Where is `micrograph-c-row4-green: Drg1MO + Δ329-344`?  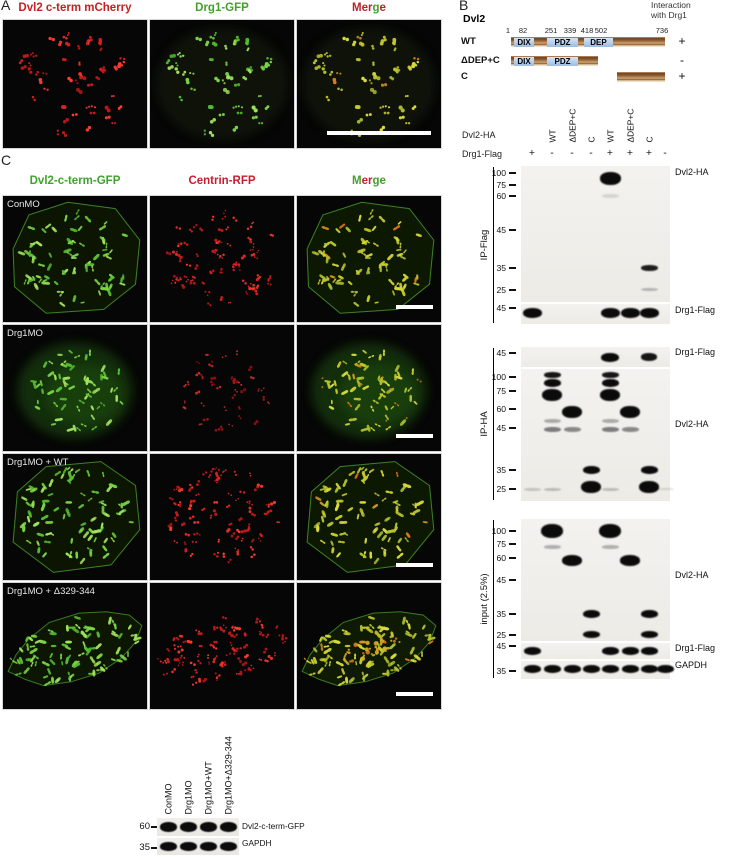 micrograph-c-row4-green: Drg1MO + Δ329-344 is located at coordinates (75, 646).